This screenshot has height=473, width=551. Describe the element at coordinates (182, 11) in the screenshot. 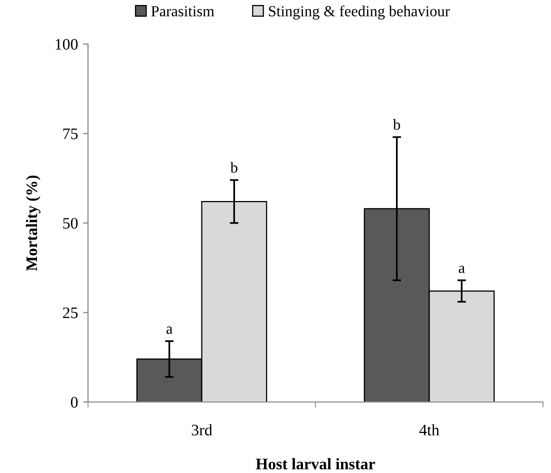

I see `legend-label: Parasitism` at that location.